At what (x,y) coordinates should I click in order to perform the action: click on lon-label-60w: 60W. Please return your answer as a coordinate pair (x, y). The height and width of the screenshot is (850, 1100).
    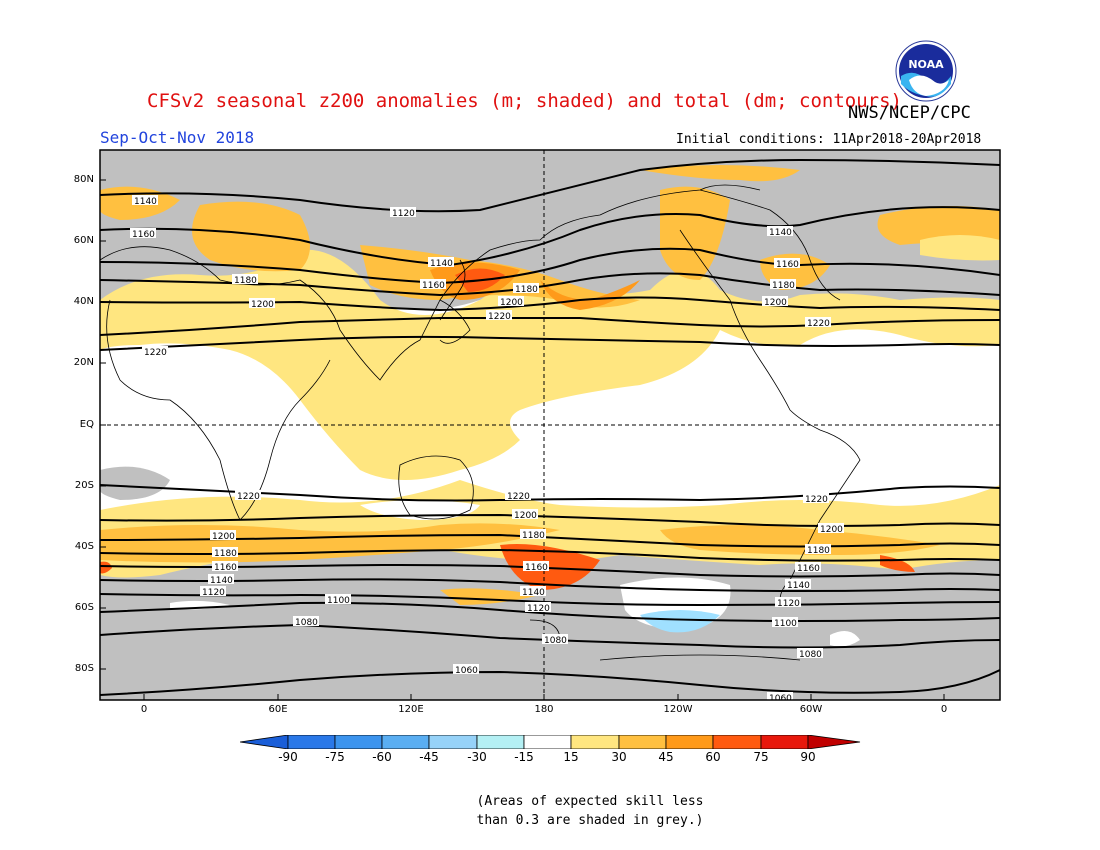
    Looking at the image, I should click on (811, 709).